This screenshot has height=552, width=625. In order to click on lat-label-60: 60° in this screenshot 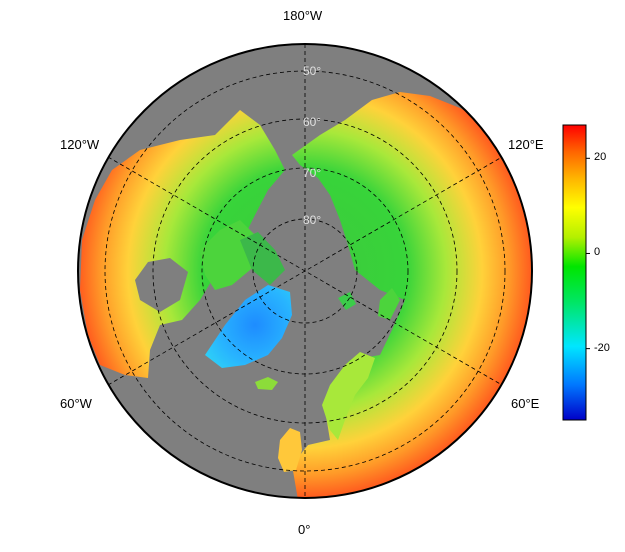, I will do `click(312, 122)`.